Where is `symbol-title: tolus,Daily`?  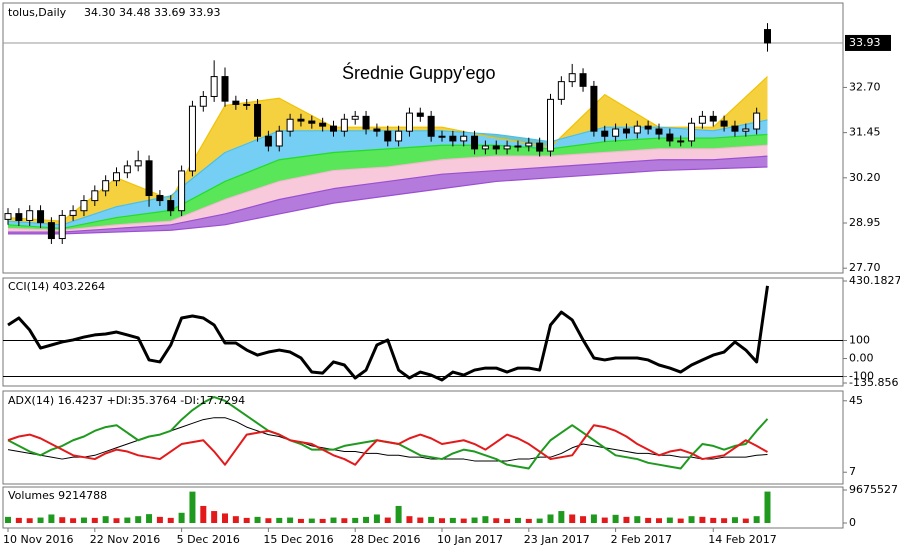 symbol-title: tolus,Daily is located at coordinates (37, 12).